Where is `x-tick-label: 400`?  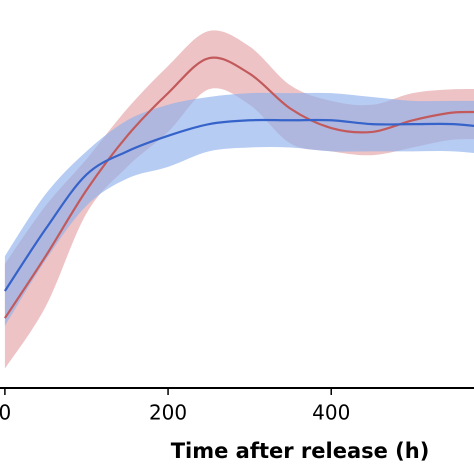
x-tick-label: 400 is located at coordinates (331, 413).